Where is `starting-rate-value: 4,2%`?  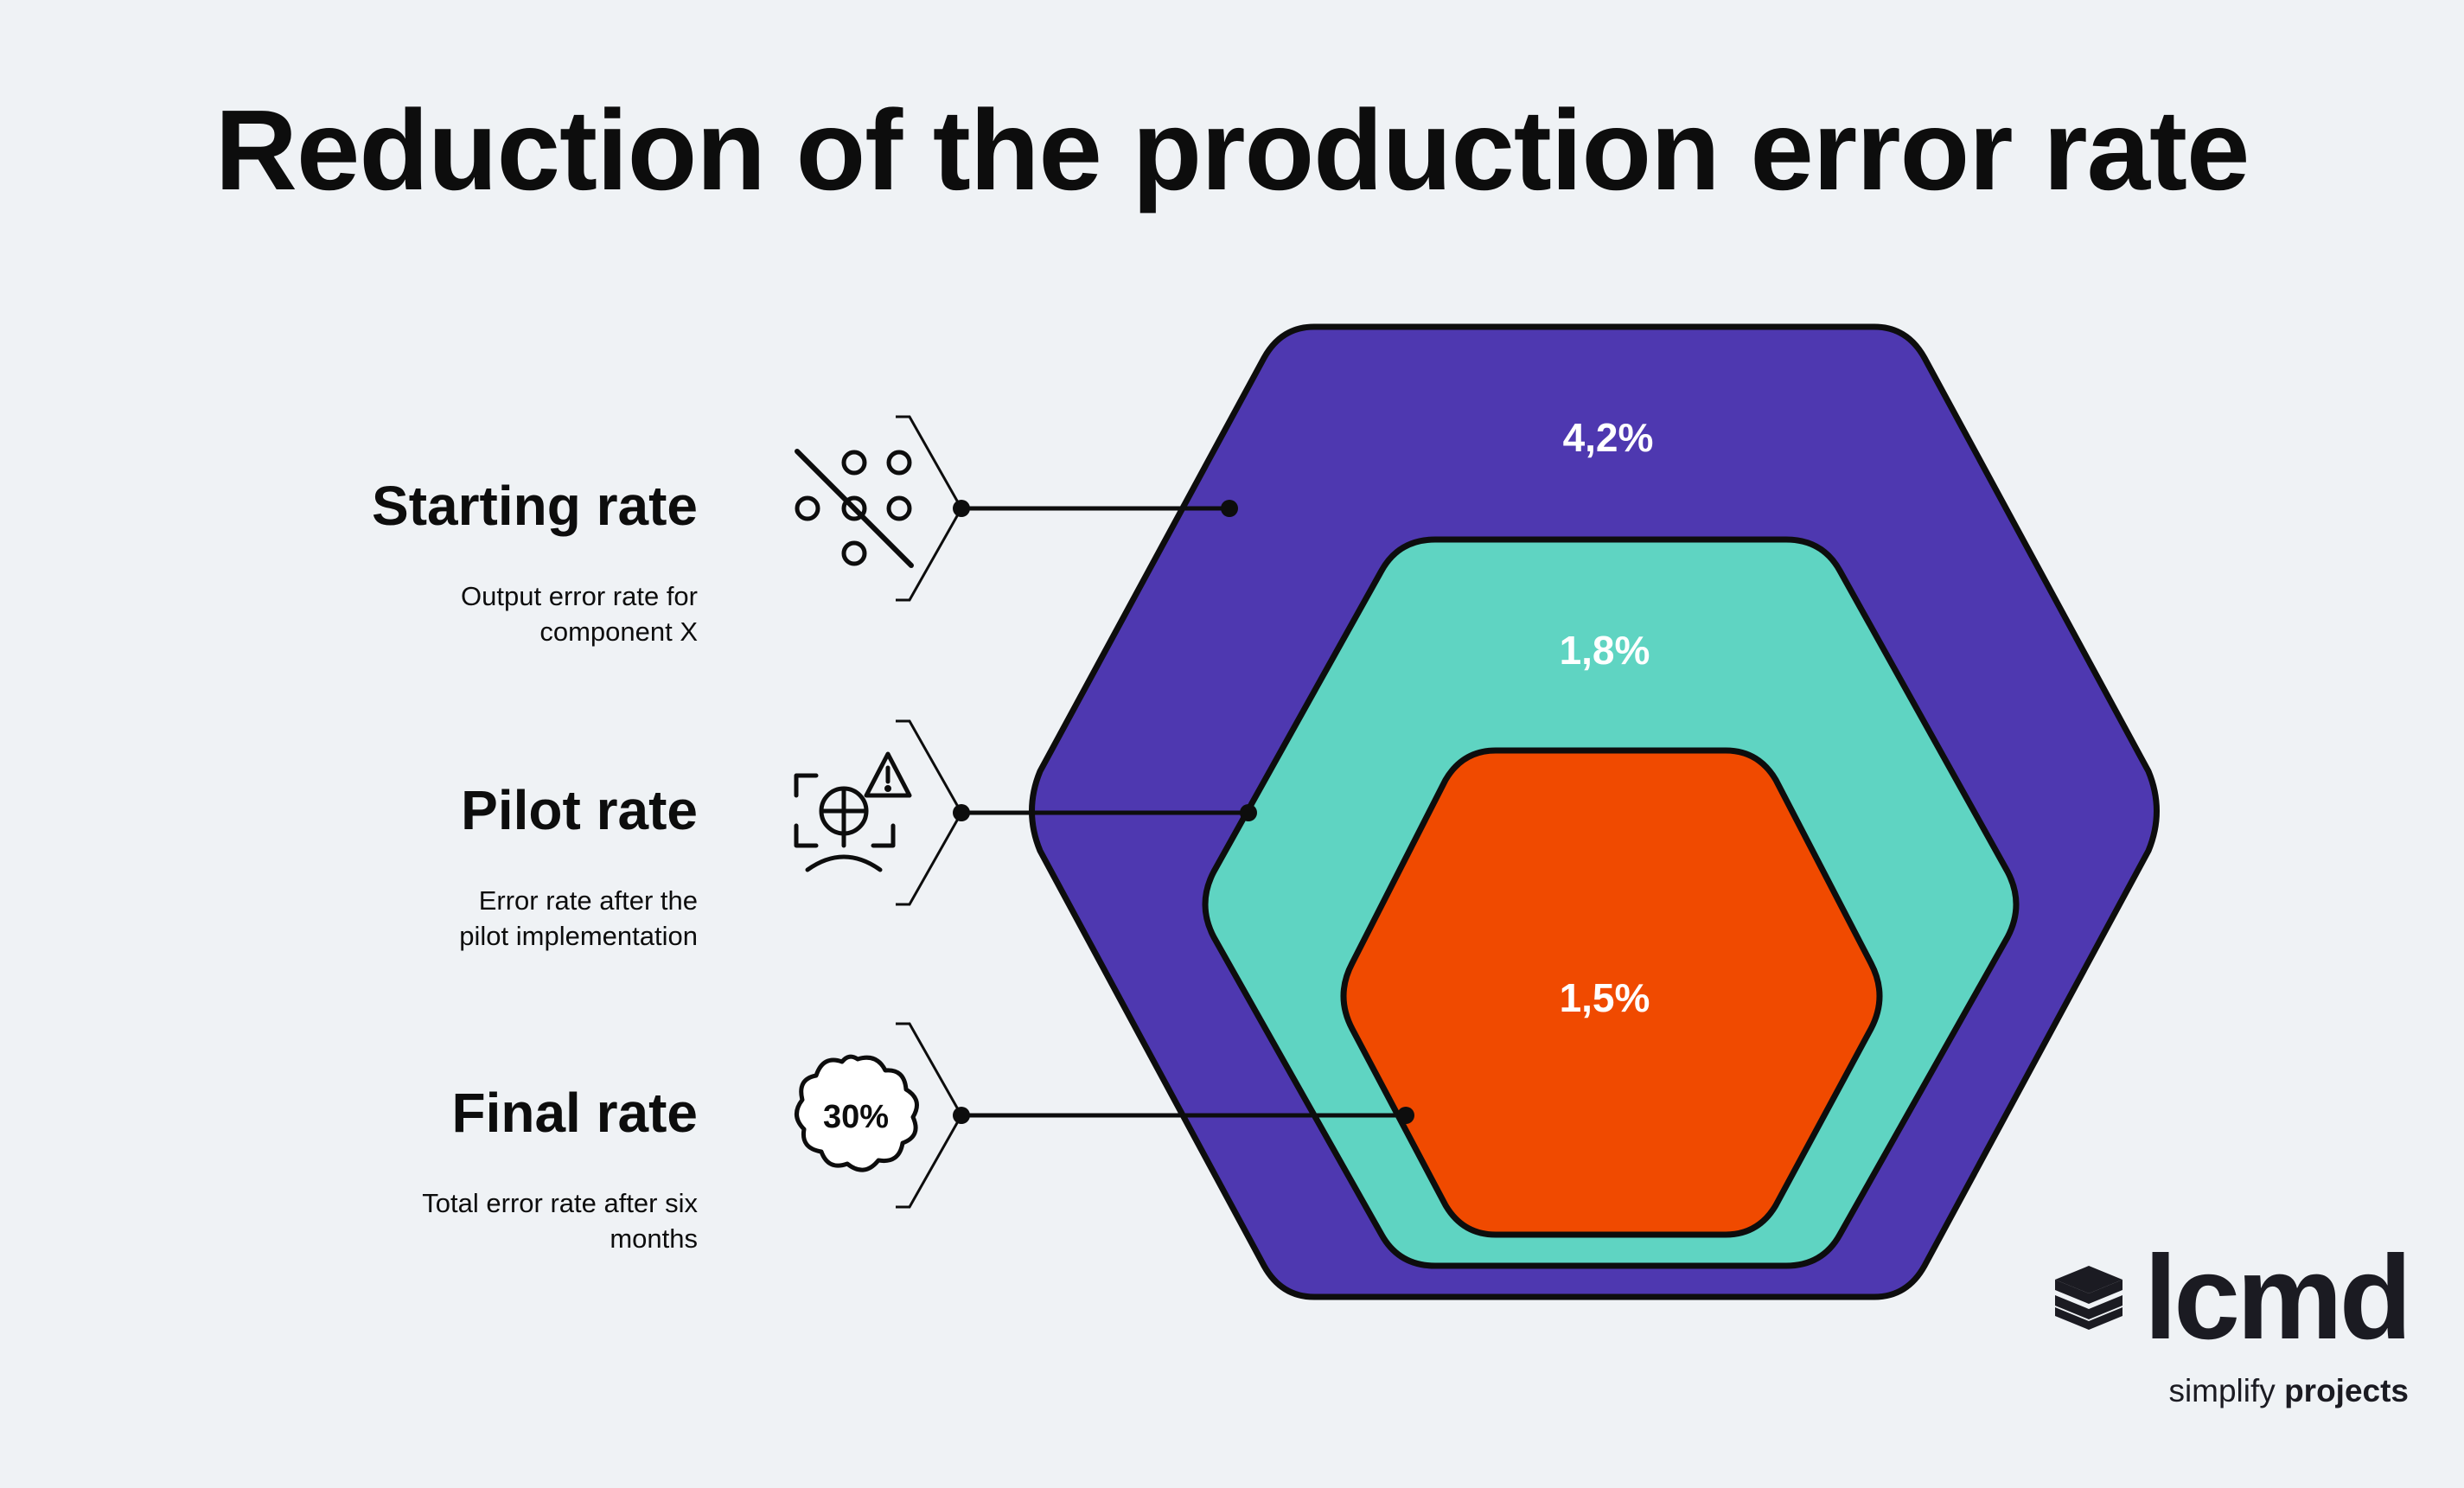
starting-rate-value: 4,2% is located at coordinates (1608, 437).